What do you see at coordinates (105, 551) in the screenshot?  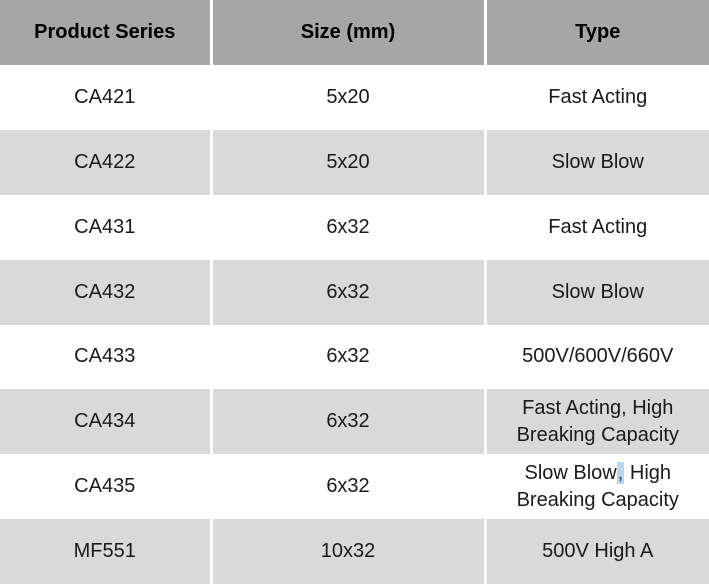 I see `cell-product-series: MF551` at bounding box center [105, 551].